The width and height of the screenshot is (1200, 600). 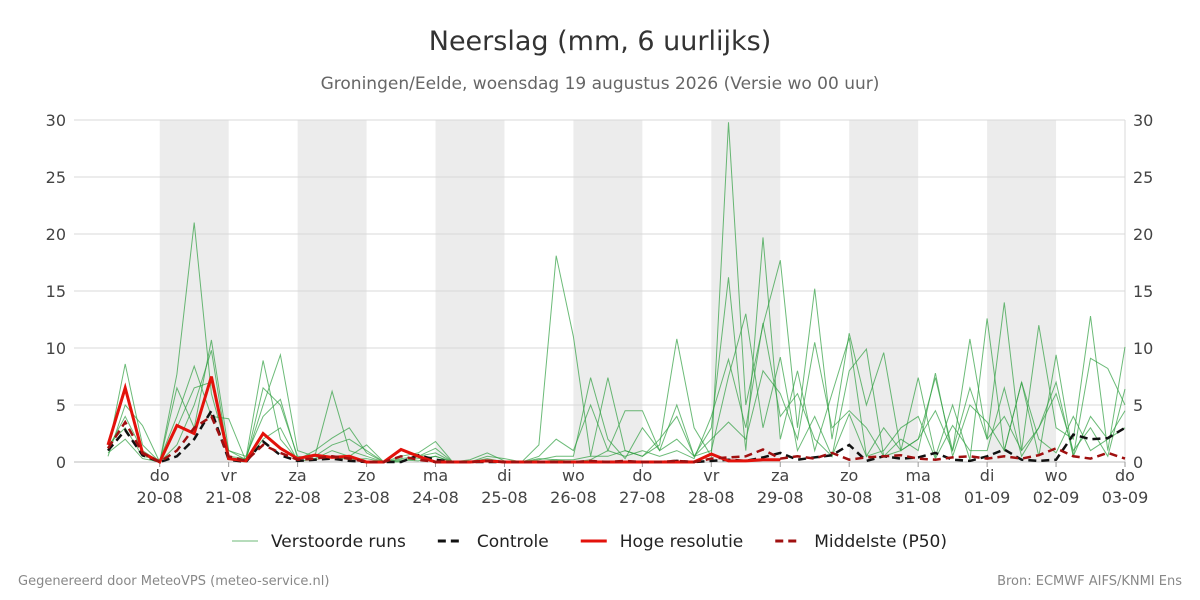 What do you see at coordinates (56, 177) in the screenshot?
I see `y-tick-label: 25` at bounding box center [56, 177].